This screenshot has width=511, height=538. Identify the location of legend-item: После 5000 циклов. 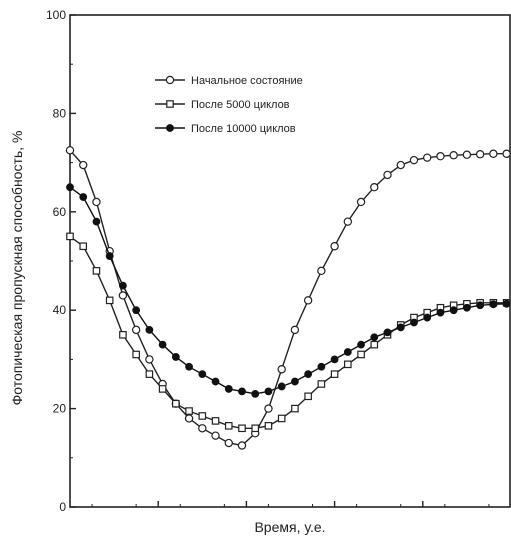
(222, 105).